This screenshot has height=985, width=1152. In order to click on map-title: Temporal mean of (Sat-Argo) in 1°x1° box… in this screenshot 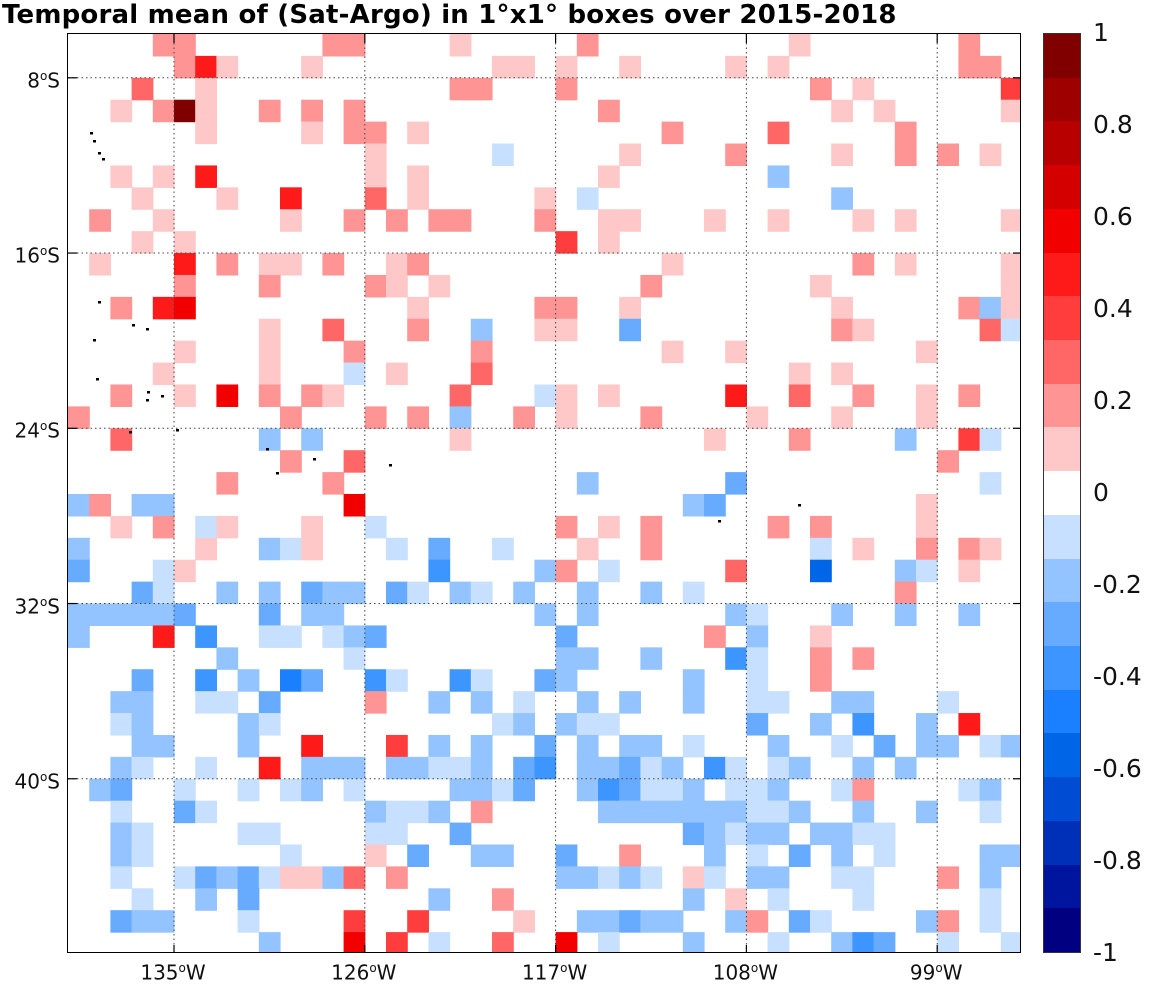, I will do `click(449, 15)`.